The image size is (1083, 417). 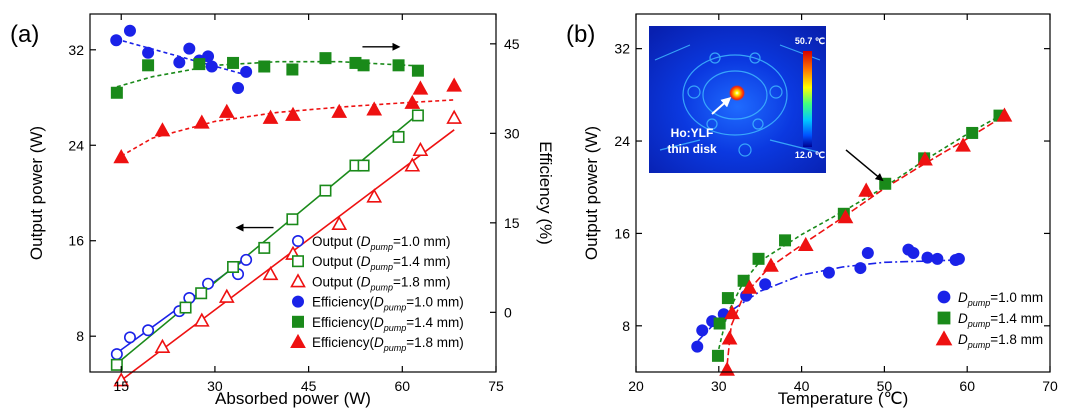 What do you see at coordinates (496, 386) in the screenshot?
I see `x-tick-label-a: 75` at bounding box center [496, 386].